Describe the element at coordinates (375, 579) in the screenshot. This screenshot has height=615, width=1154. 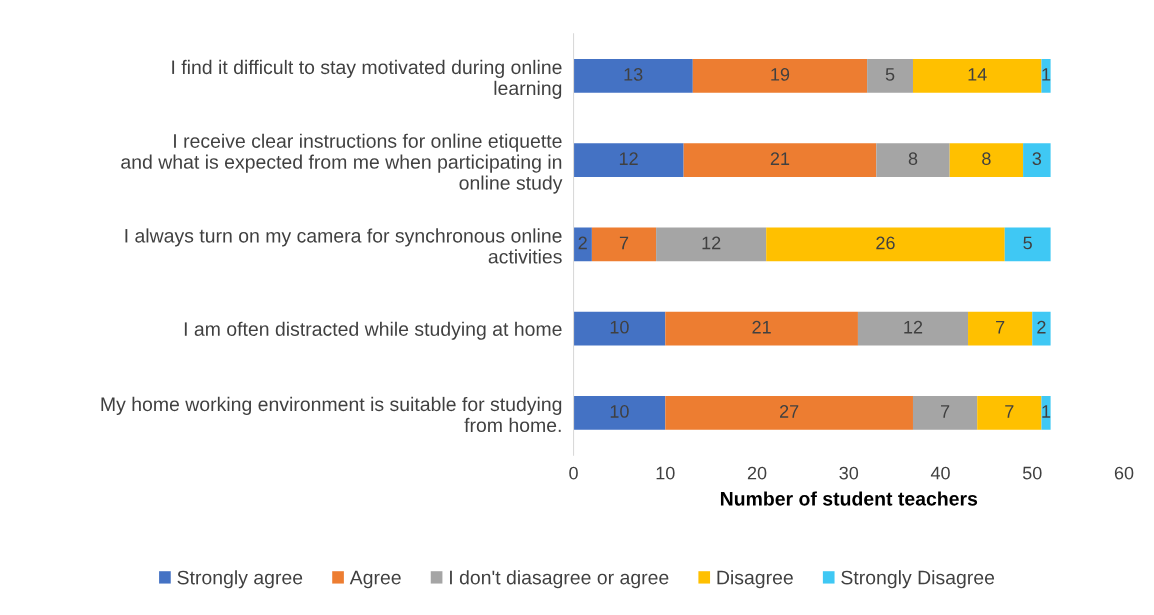
I see `legend-label: Agree` at that location.